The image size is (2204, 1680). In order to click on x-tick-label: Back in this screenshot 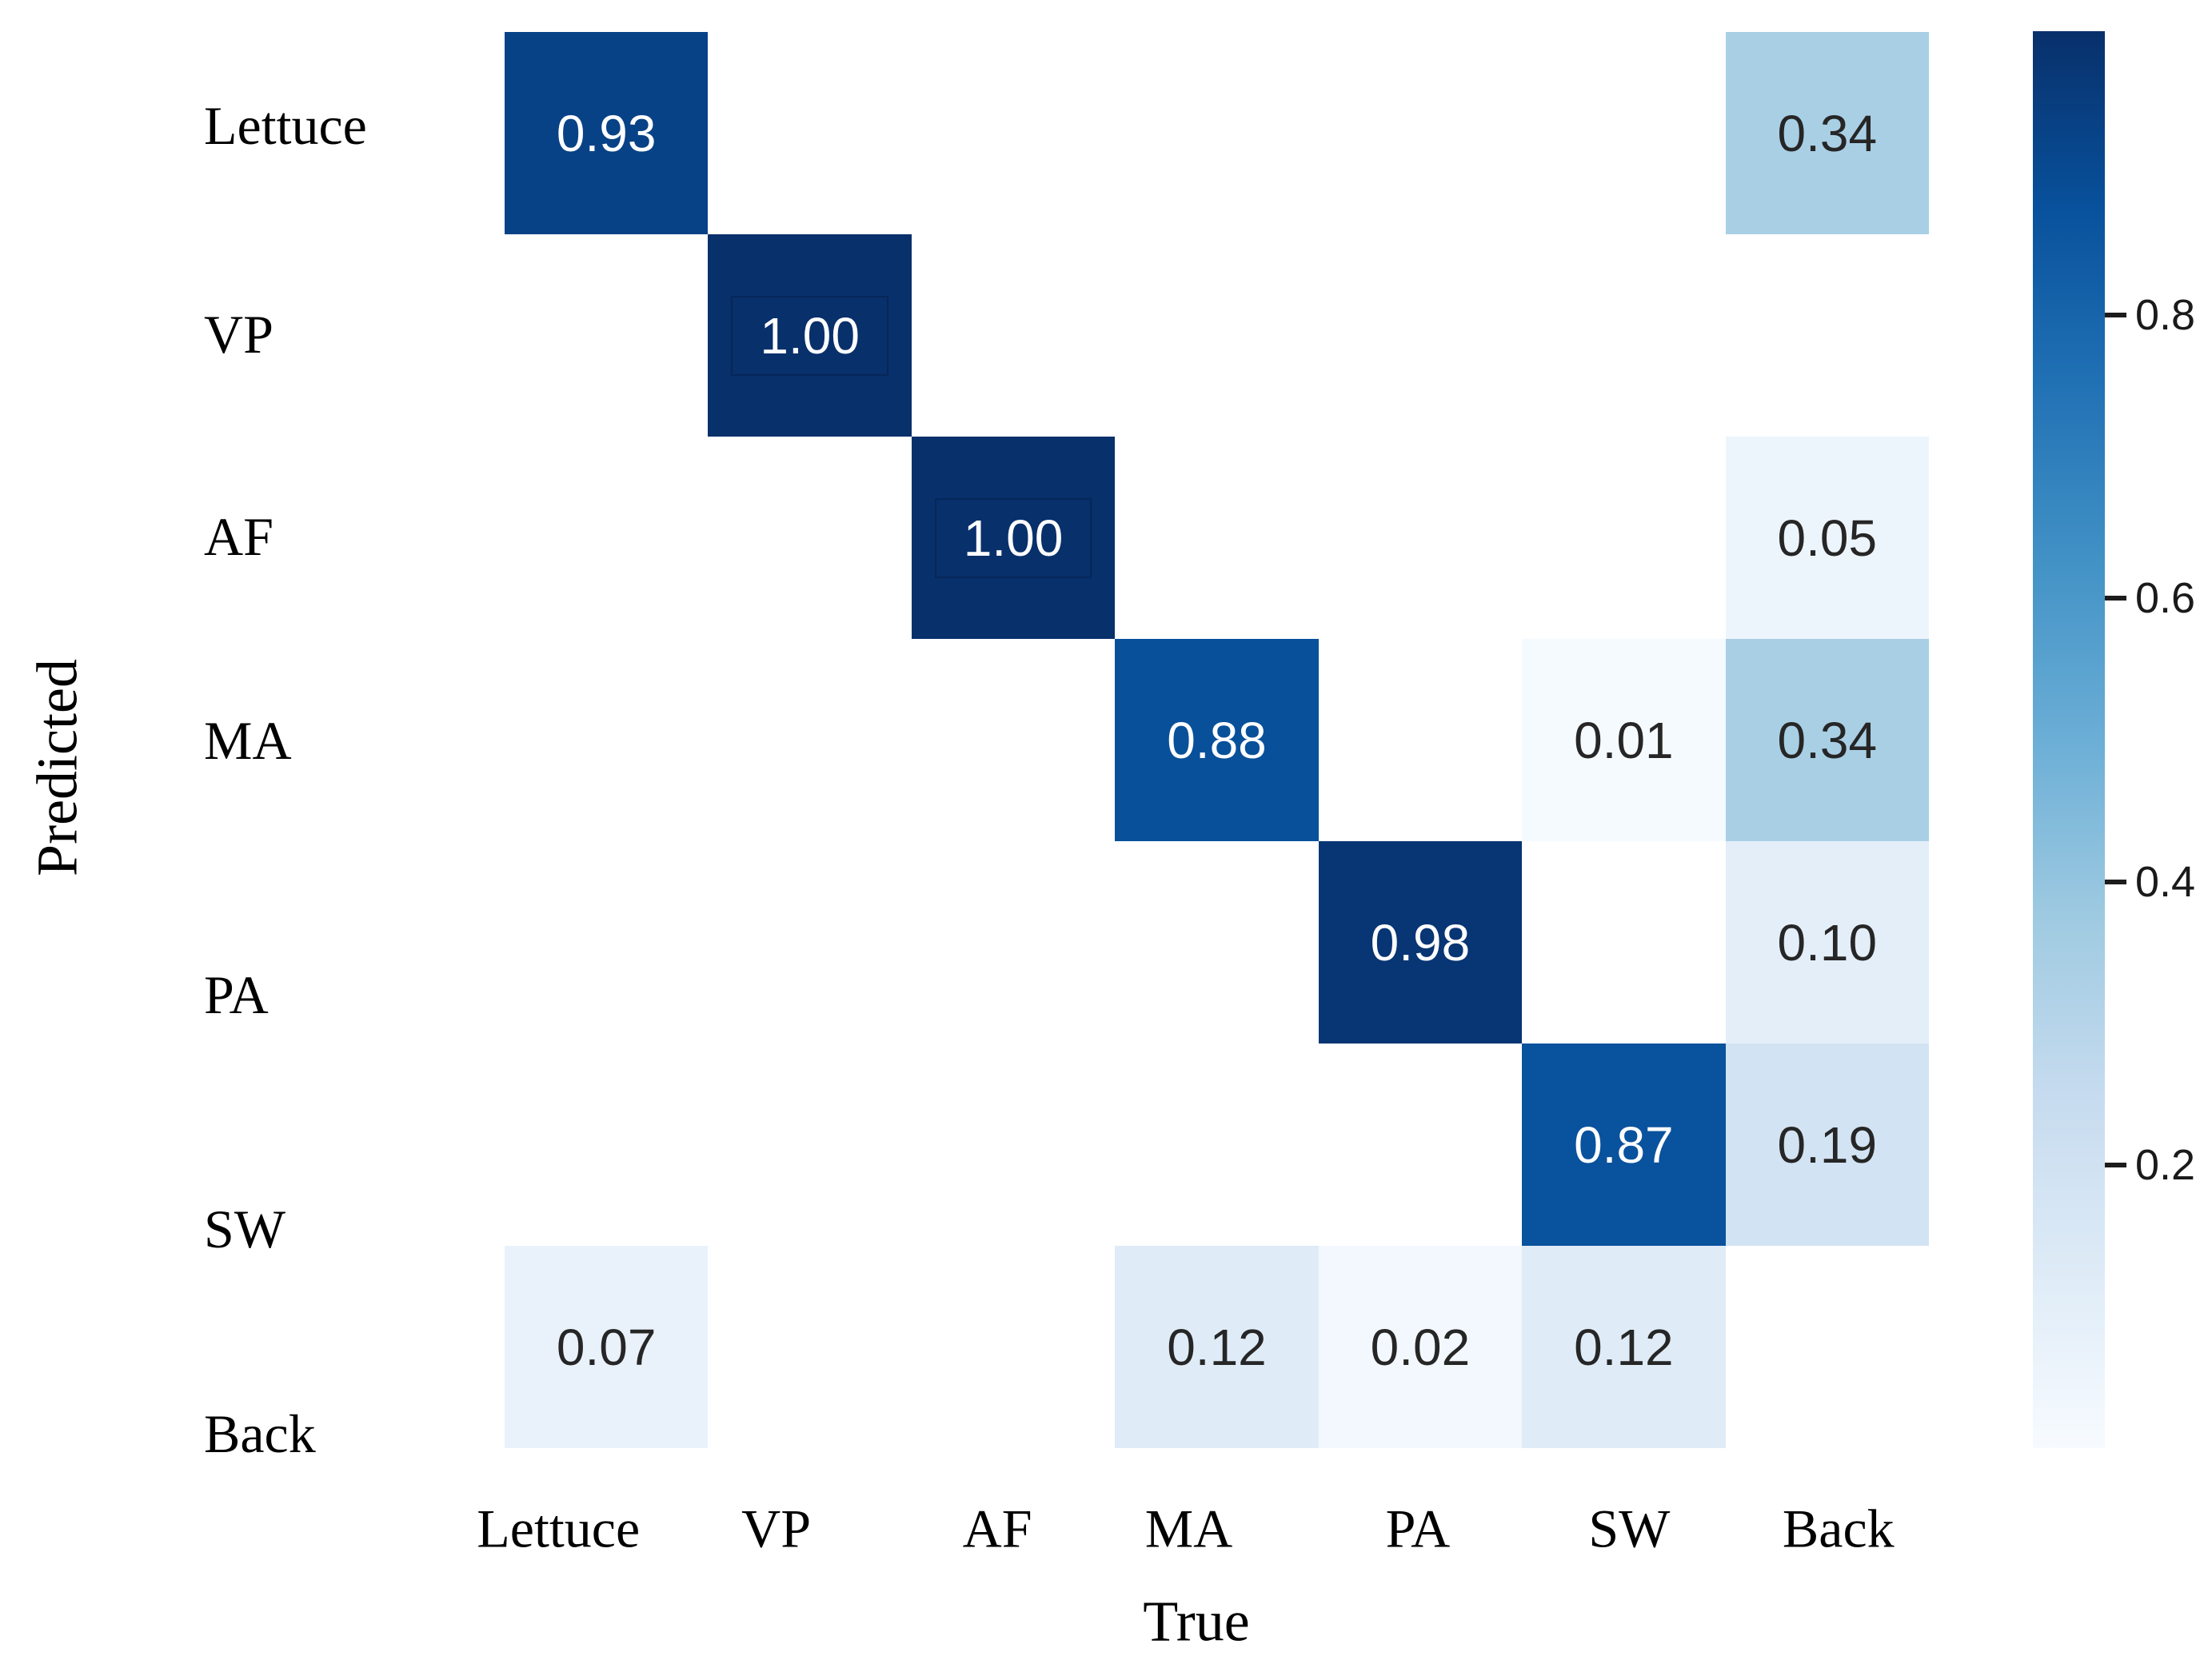, I will do `click(1838, 1528)`.